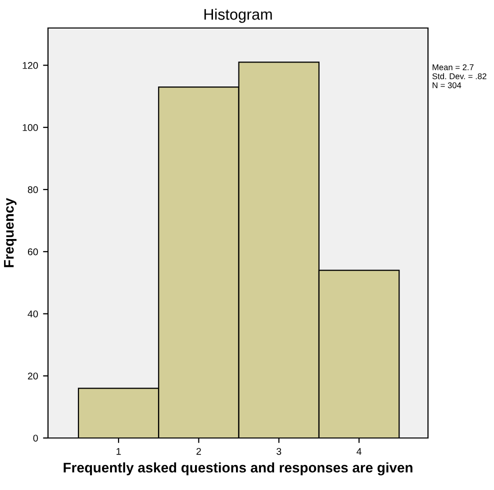 The height and width of the screenshot is (490, 494). I want to click on y-tick-label: 80, so click(33, 190).